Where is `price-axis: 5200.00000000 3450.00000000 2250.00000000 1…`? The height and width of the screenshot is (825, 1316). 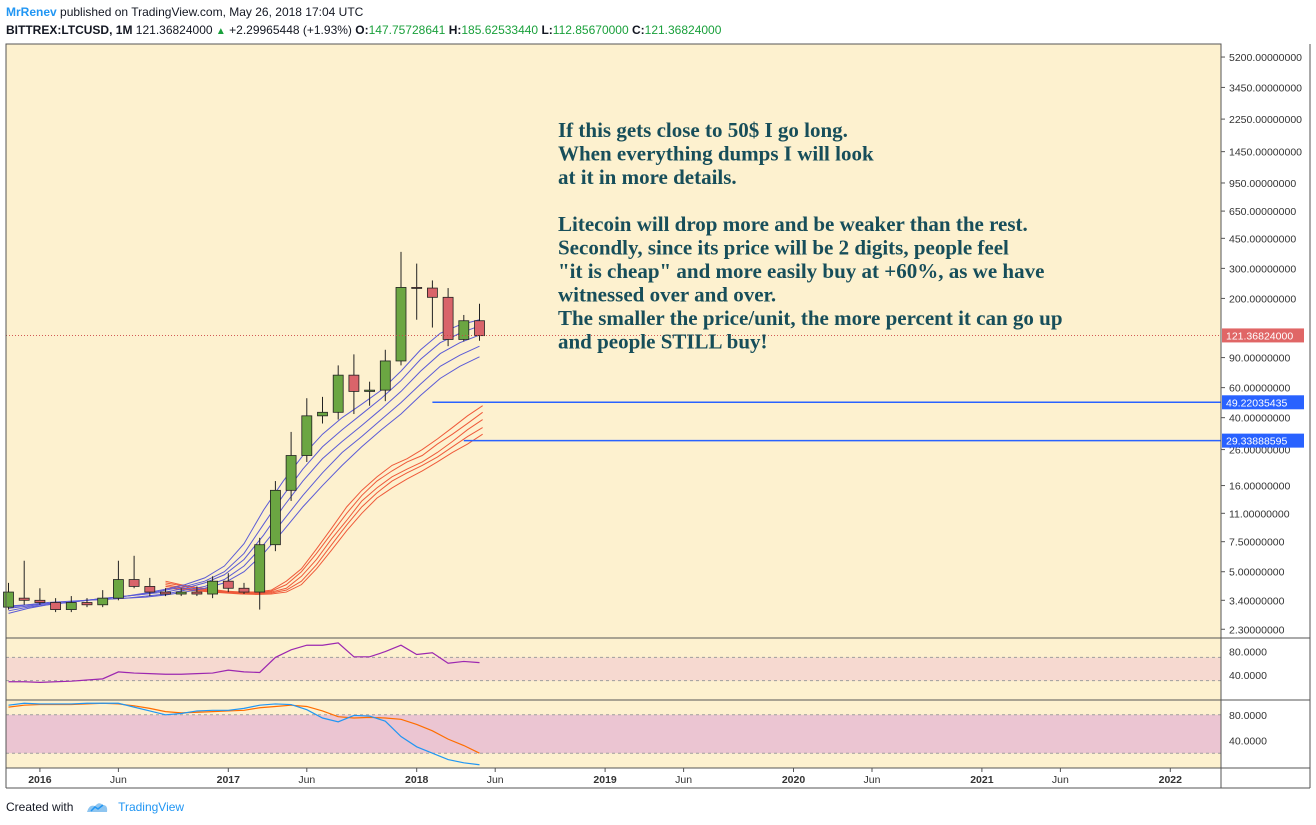 price-axis: 5200.00000000 3450.00000000 2250.00000000 1… is located at coordinates (1262, 399).